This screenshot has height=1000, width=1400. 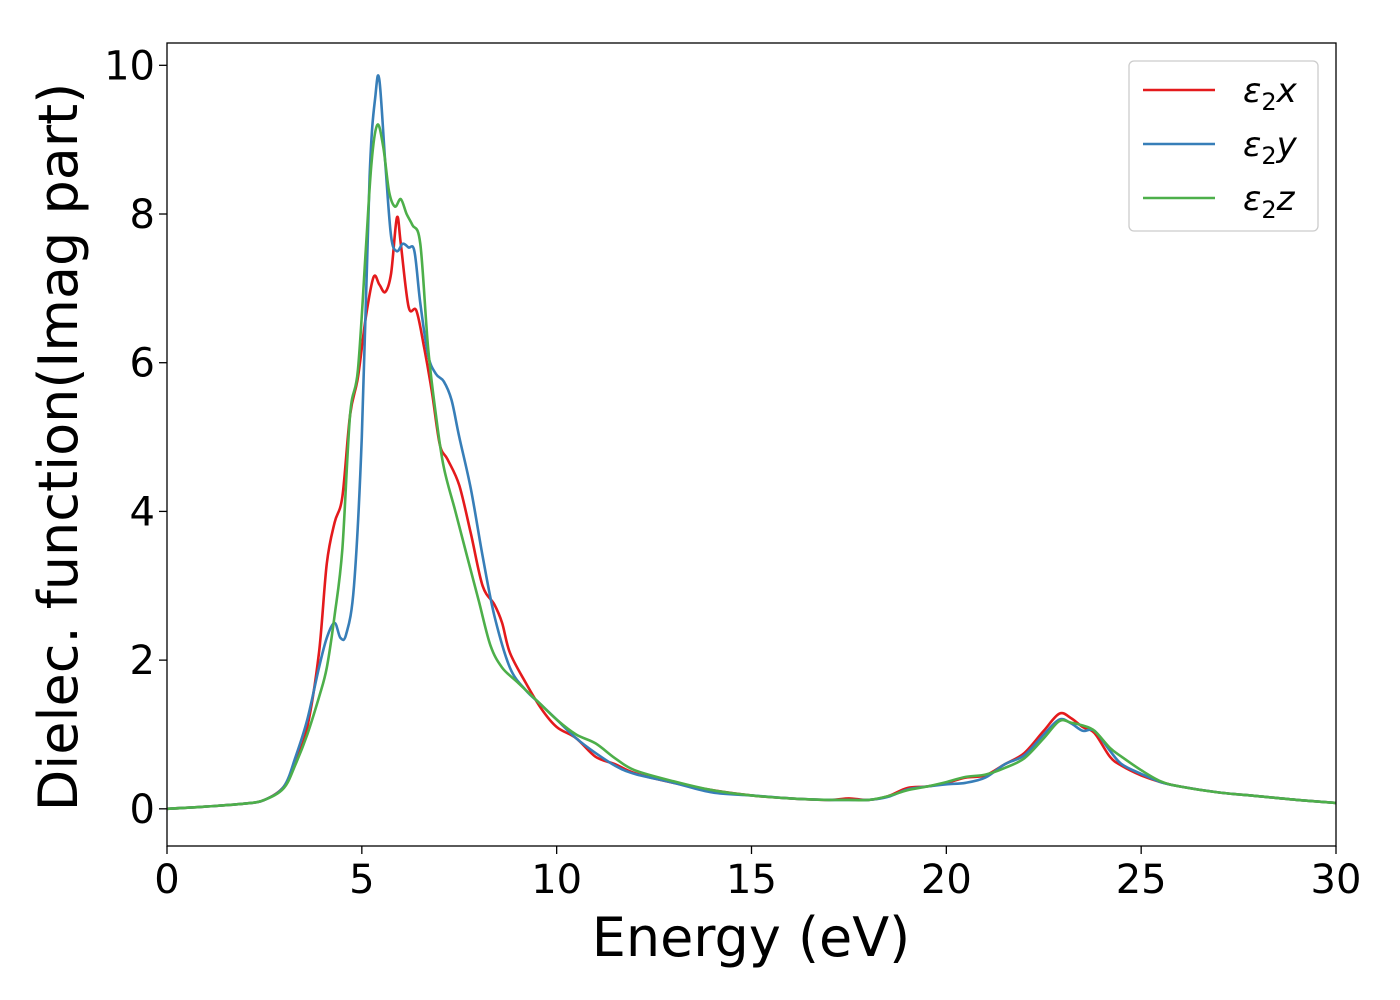 I want to click on x-tick-label: 5, so click(x=361, y=880).